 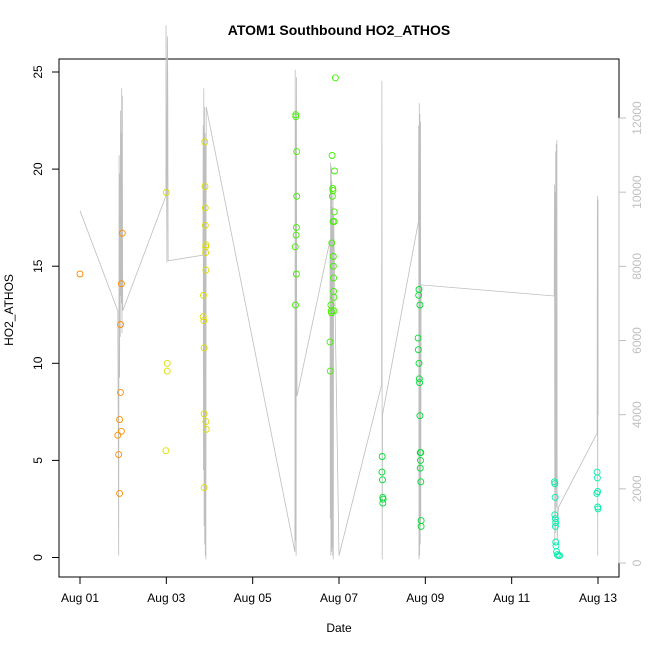 I want to click on x-tick-label: Aug 05, so click(x=253, y=598).